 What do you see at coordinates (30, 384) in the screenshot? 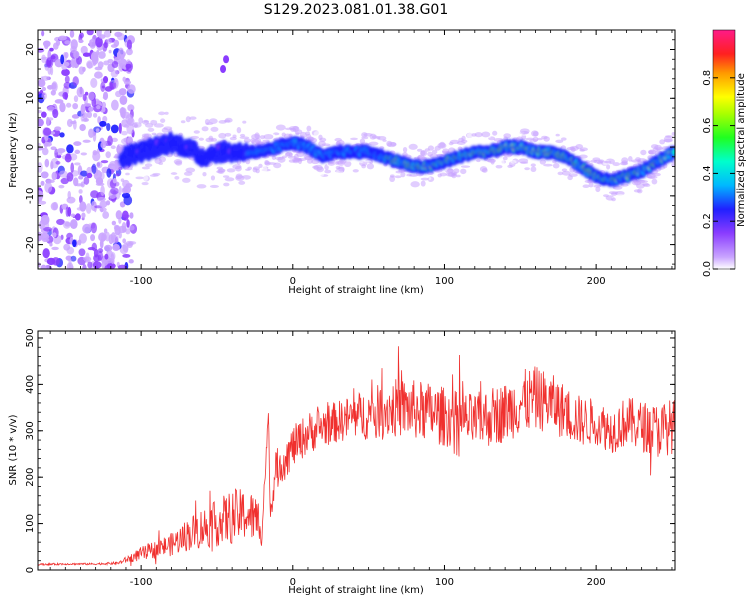
I see `y-tick-label: 400` at bounding box center [30, 384].